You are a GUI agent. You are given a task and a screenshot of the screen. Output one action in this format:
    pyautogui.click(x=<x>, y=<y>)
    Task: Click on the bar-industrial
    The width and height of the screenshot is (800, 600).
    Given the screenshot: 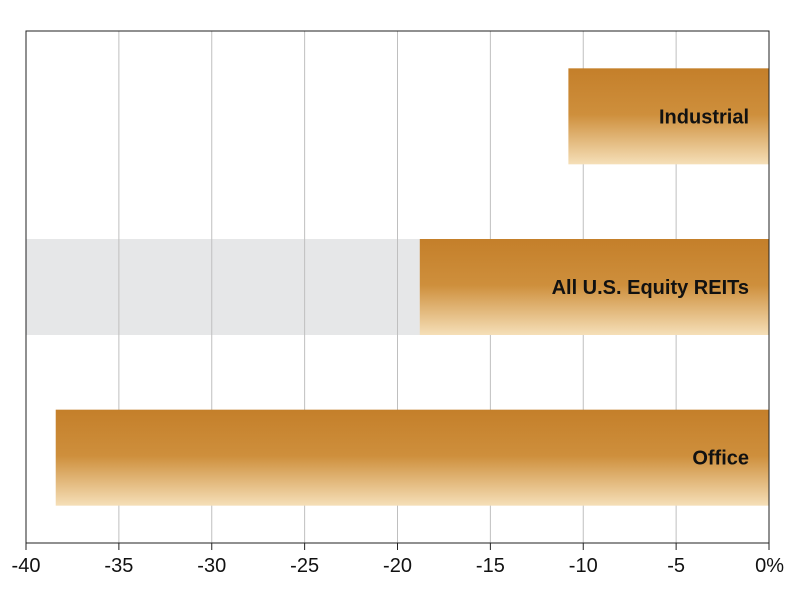 What is the action you would take?
    pyautogui.click(x=668, y=116)
    